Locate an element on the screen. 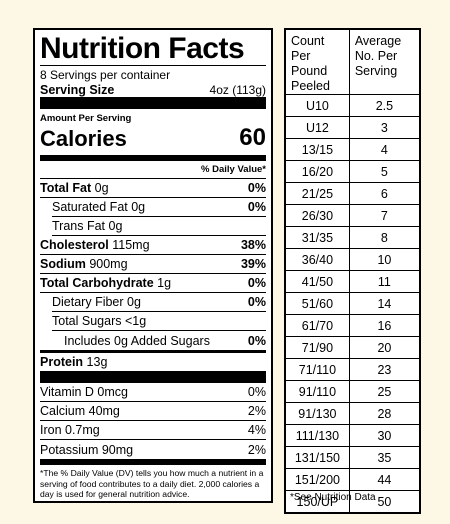 Image resolution: width=450 pixels, height=524 pixels. nutrient-row-trans-fat: Trans Fat 0g is located at coordinates (159, 226).